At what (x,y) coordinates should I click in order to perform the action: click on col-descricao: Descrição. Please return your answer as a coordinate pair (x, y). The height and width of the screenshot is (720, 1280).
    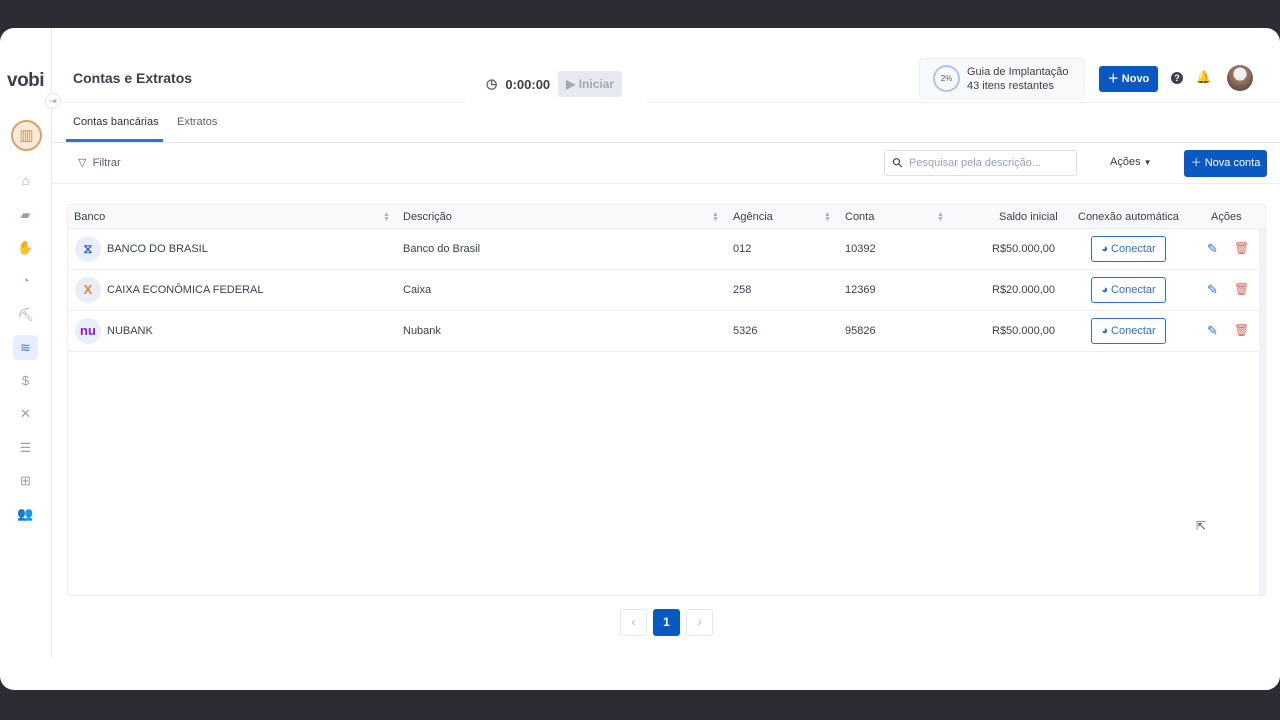
    Looking at the image, I should click on (427, 217).